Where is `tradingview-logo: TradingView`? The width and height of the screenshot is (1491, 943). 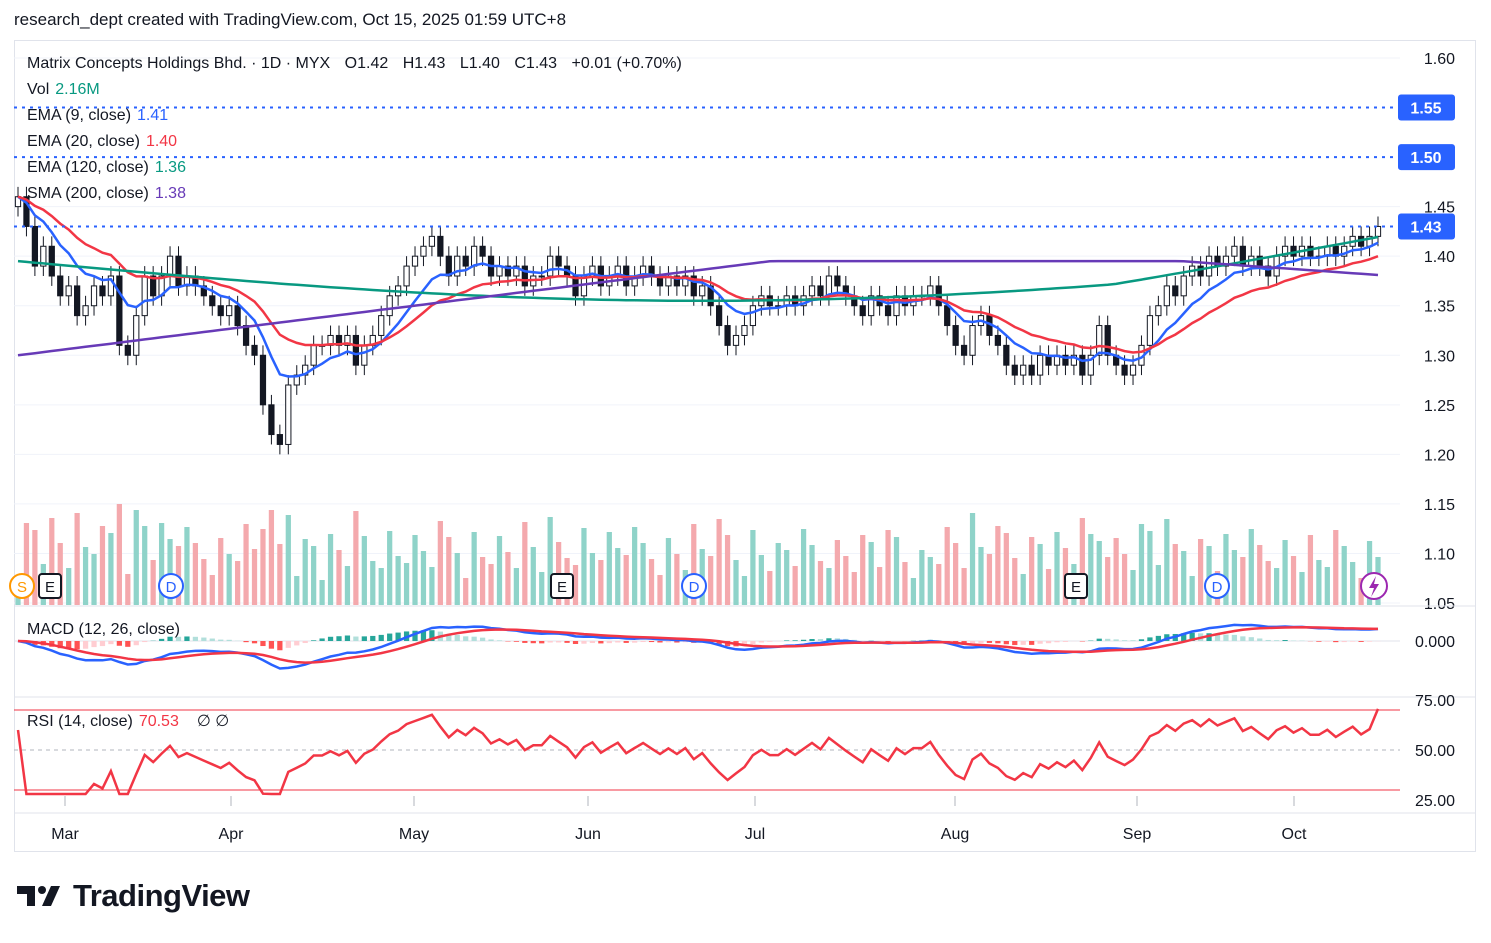 tradingview-logo: TradingView is located at coordinates (133, 896).